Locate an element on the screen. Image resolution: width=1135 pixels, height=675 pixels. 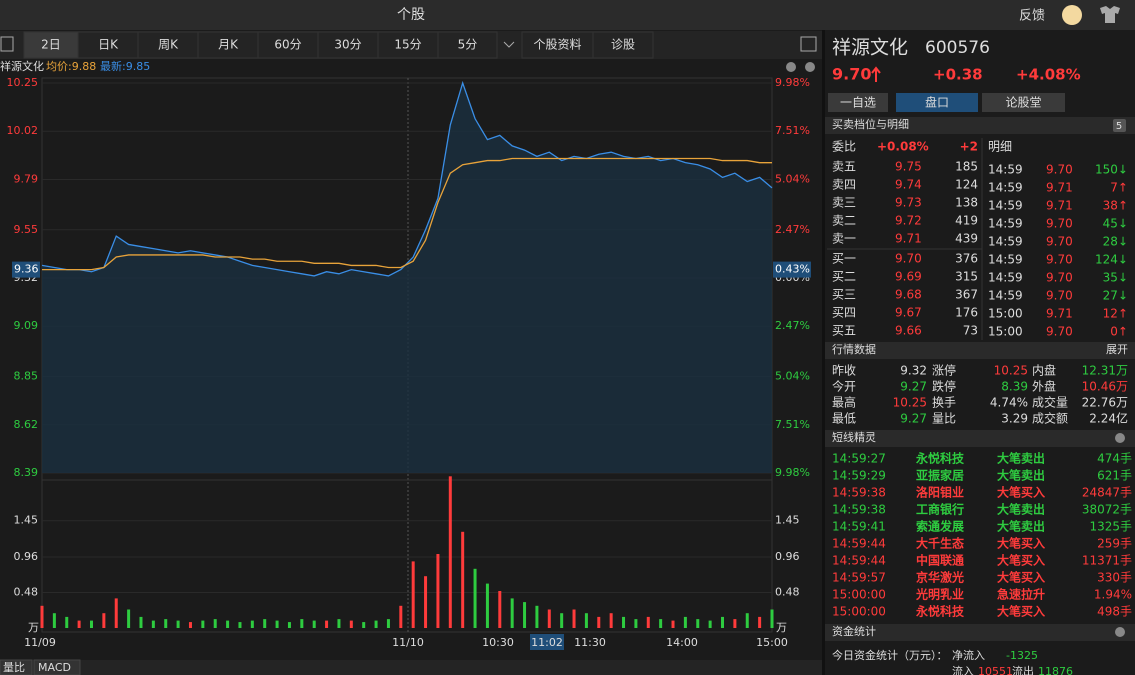
legend-avg: 均价:9.88 is located at coordinates (71, 66).